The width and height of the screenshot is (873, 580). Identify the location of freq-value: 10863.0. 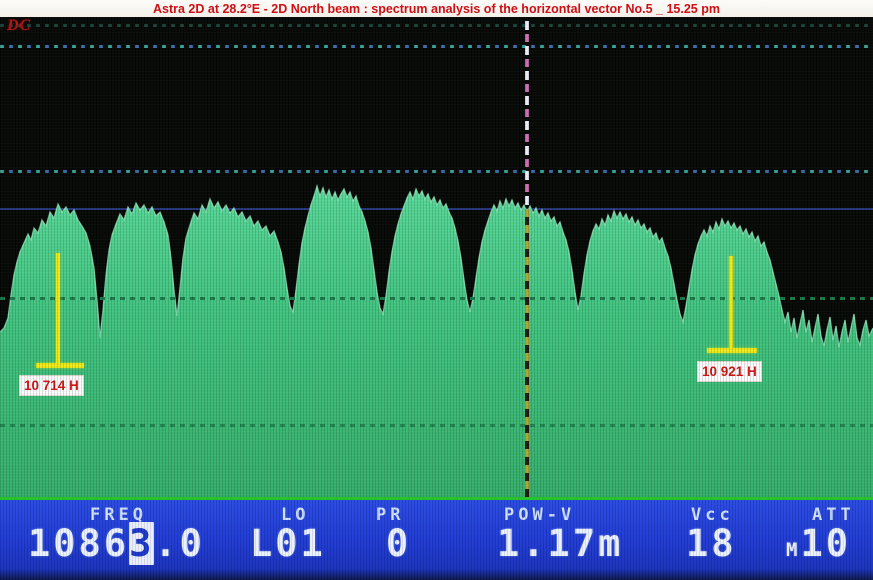
(116, 544).